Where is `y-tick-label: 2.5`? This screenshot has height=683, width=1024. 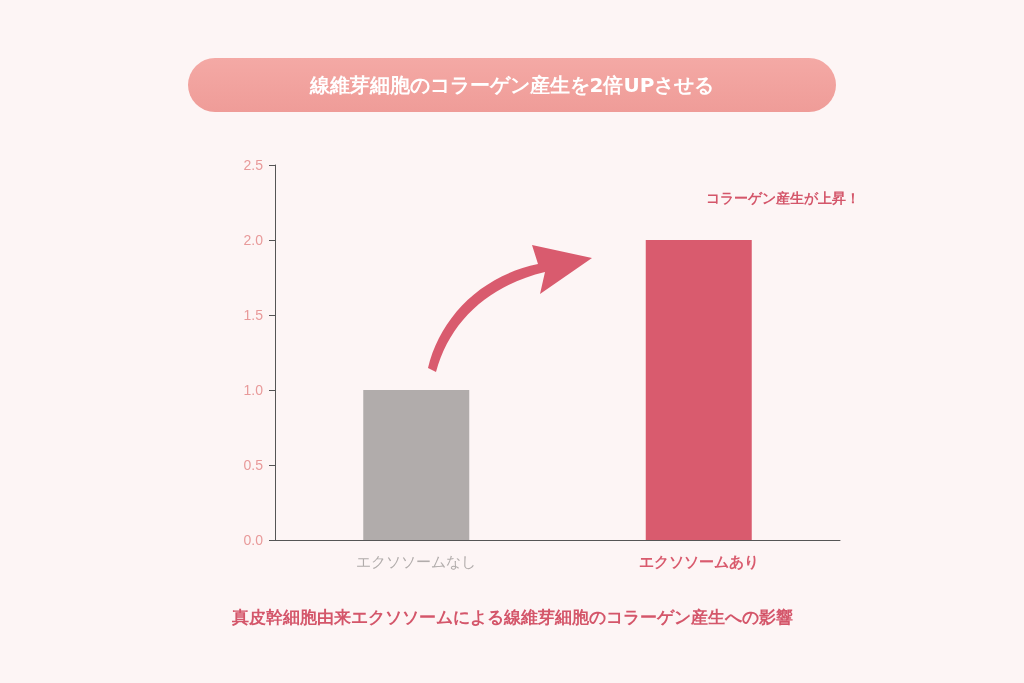 y-tick-label: 2.5 is located at coordinates (253, 165).